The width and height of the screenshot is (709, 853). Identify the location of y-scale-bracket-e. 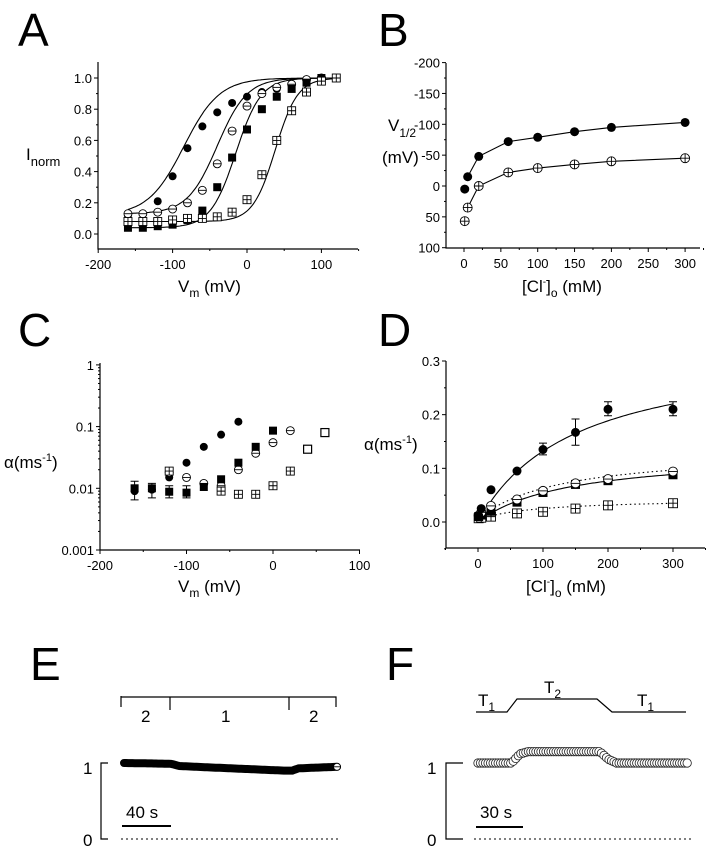
(104, 801).